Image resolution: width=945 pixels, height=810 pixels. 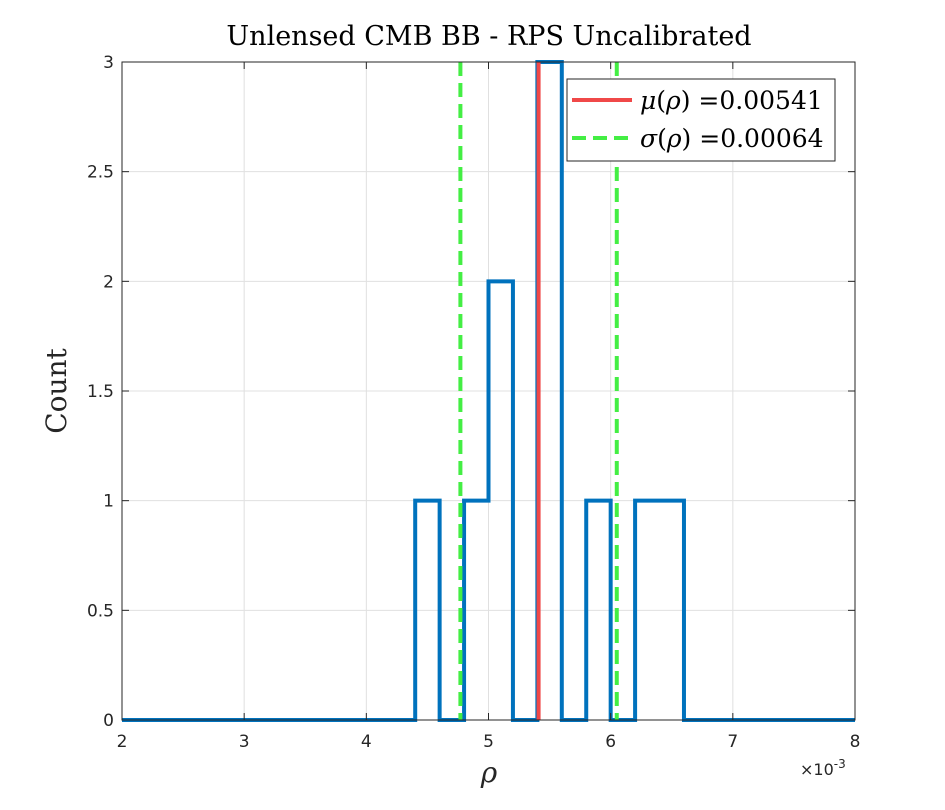 I want to click on legend-mean-symbol: μ, so click(x=648, y=100).